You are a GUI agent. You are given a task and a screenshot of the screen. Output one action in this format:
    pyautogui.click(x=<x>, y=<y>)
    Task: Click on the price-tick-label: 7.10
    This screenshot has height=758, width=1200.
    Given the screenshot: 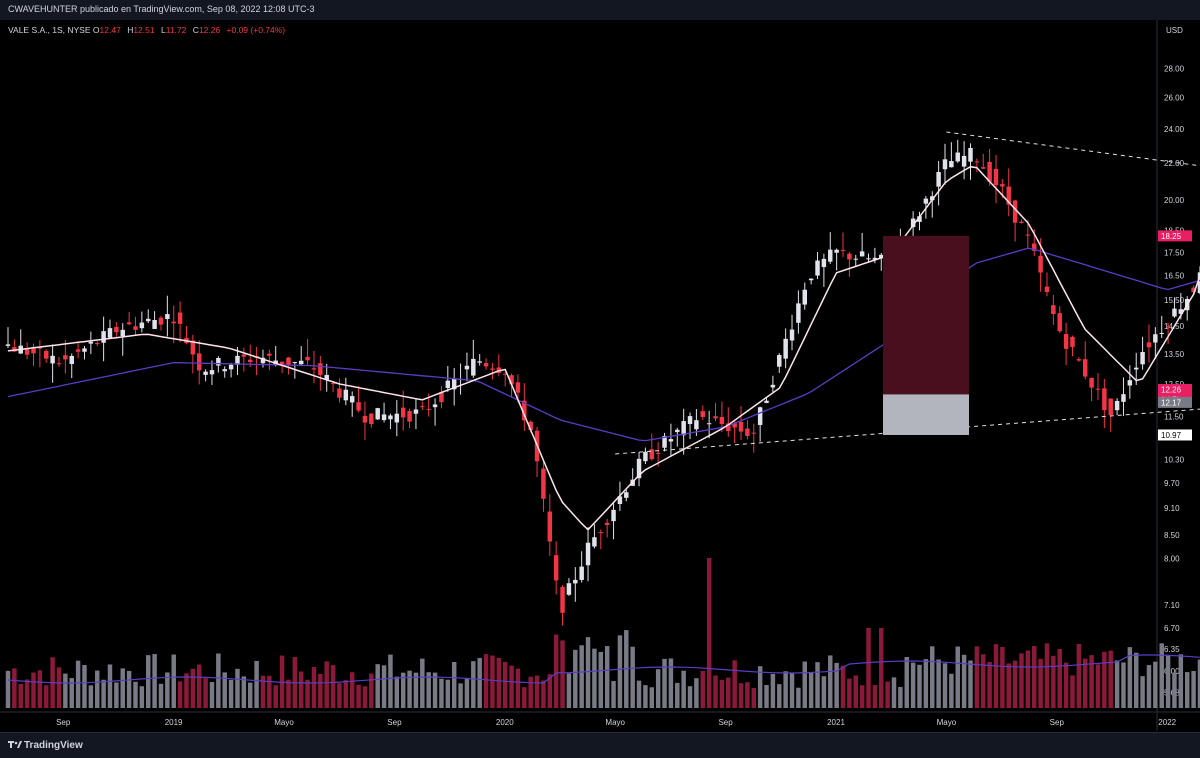 What is the action you would take?
    pyautogui.click(x=1172, y=605)
    